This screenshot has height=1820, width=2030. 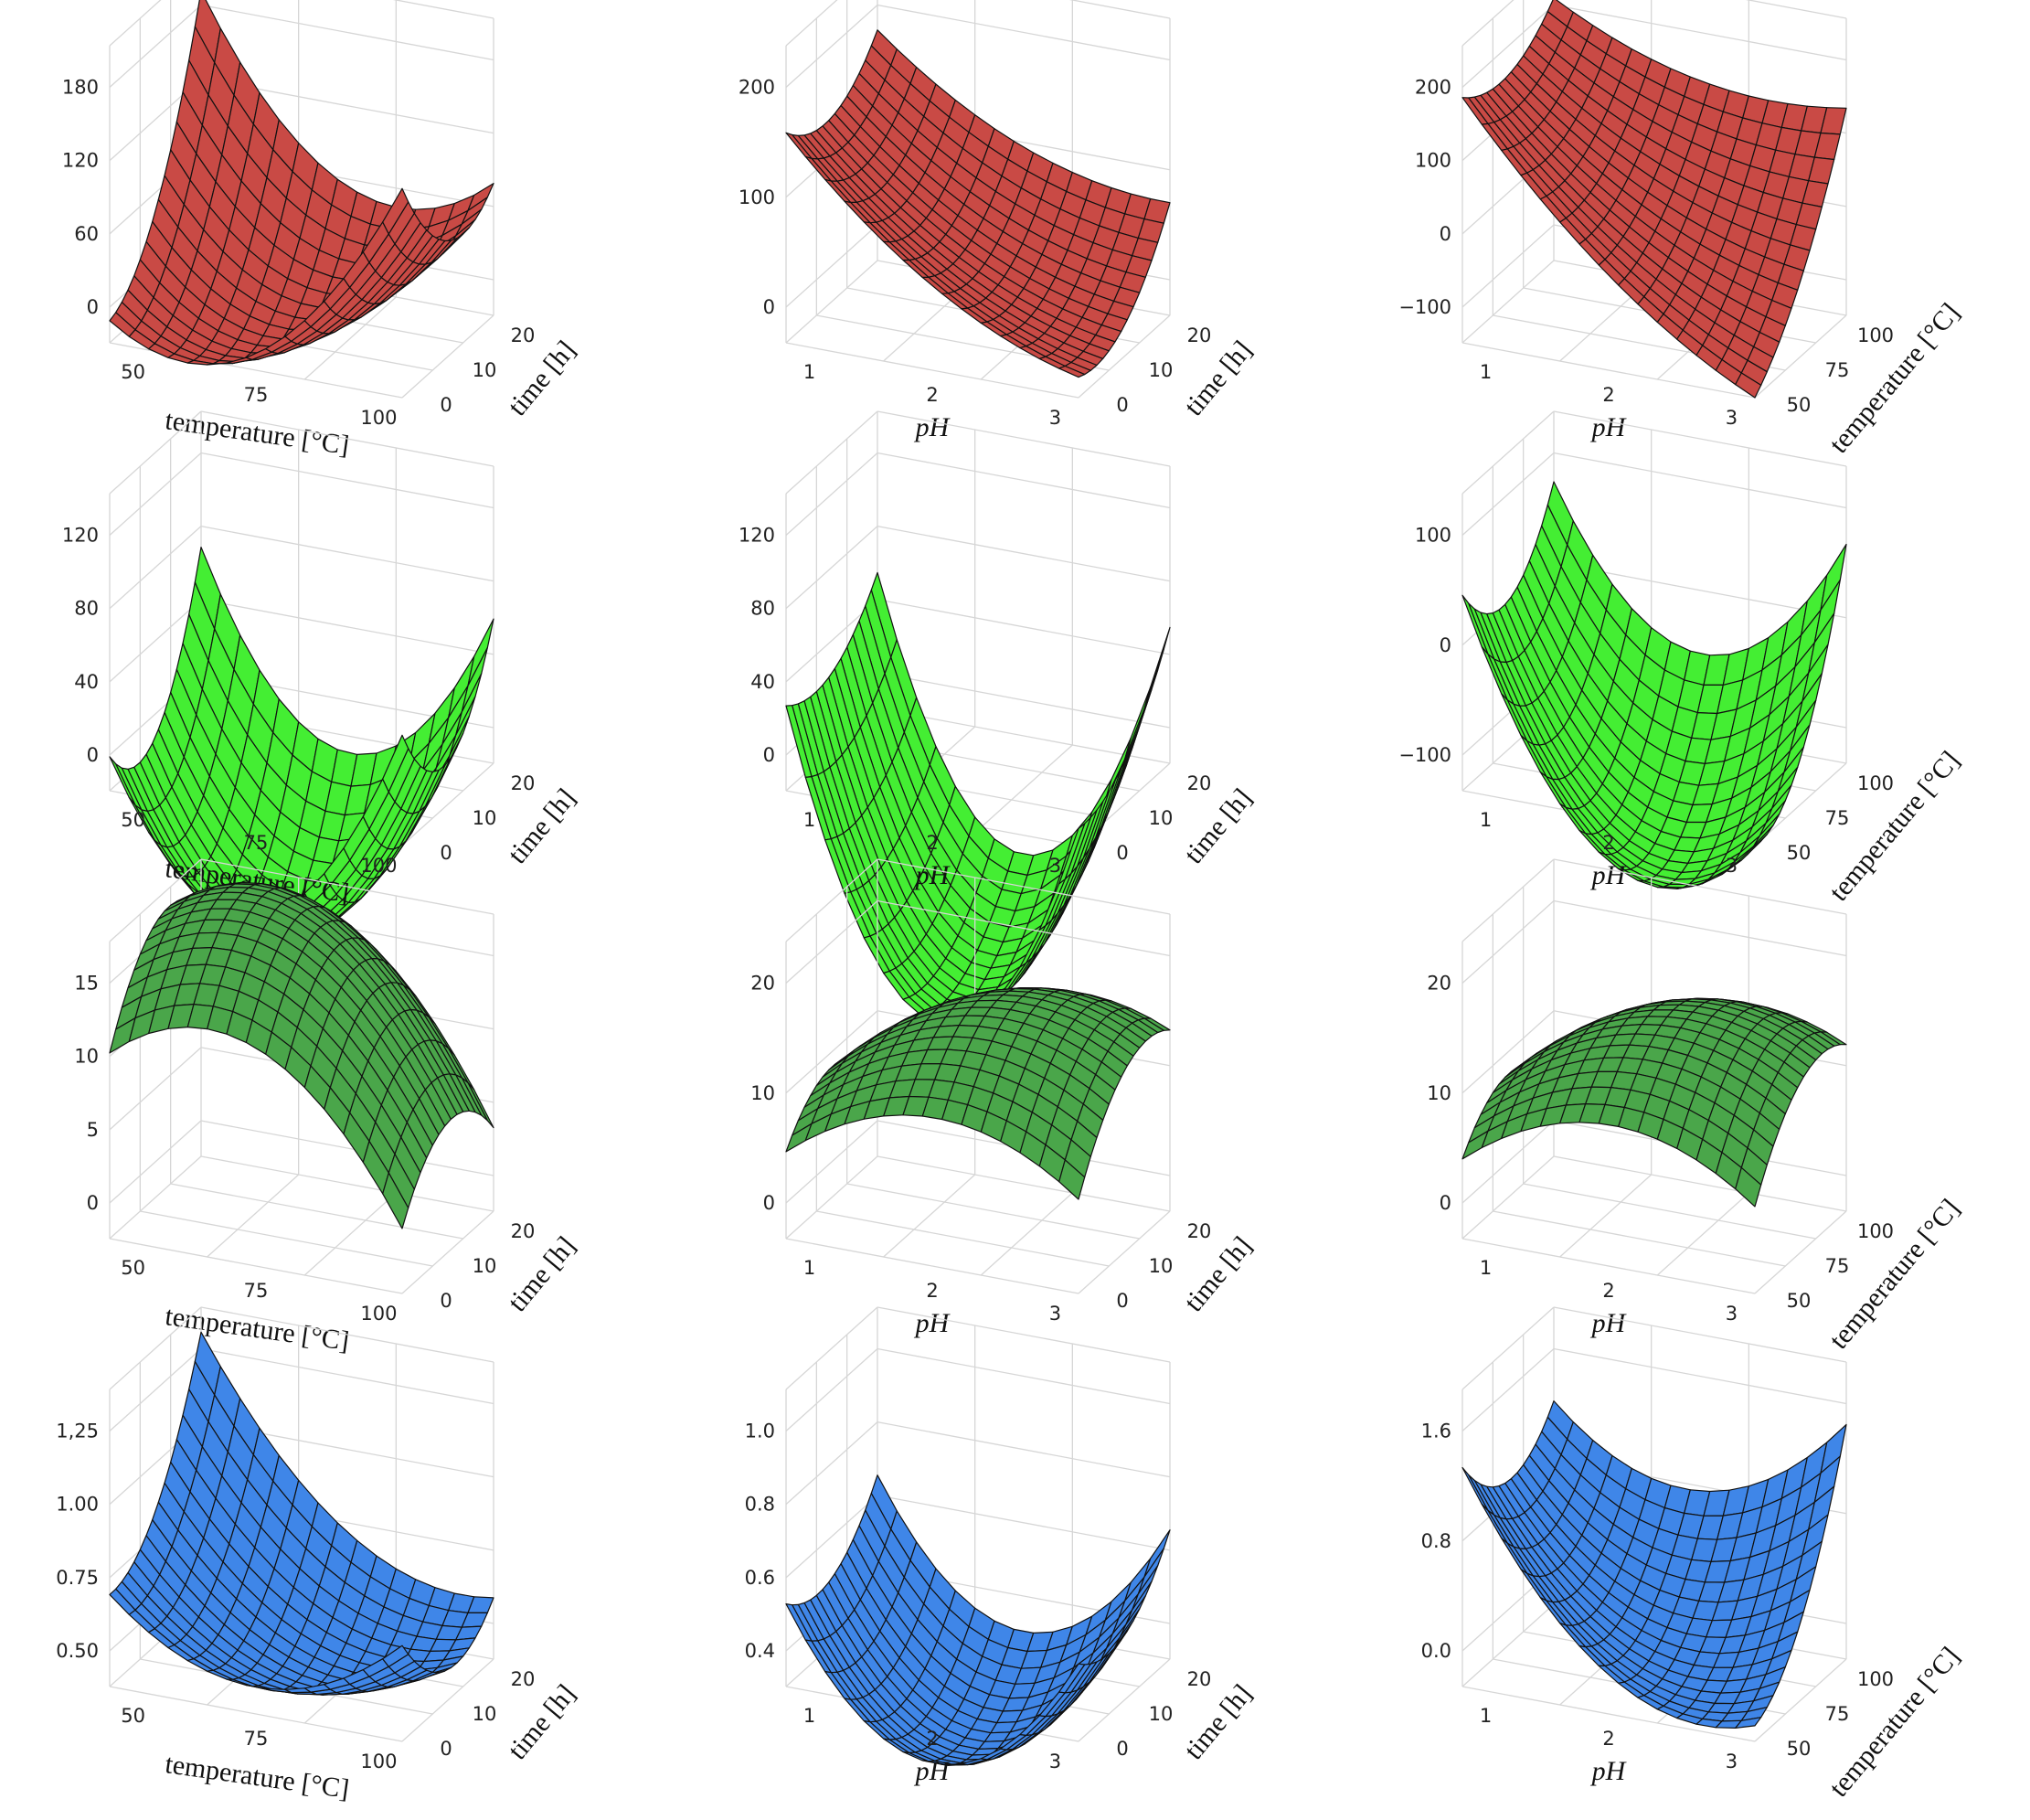 What do you see at coordinates (1436, 1651) in the screenshot?
I see `z-tick-label: 0.0` at bounding box center [1436, 1651].